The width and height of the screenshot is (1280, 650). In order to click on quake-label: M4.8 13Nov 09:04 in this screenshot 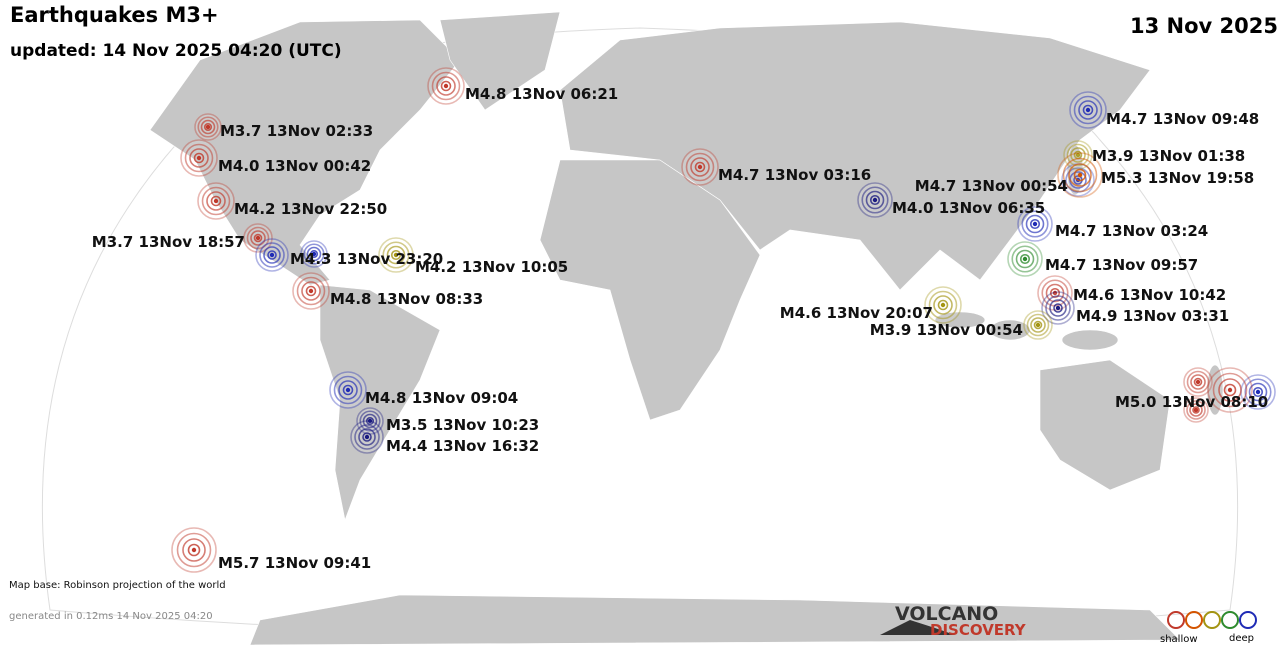, I will do `click(441, 398)`.